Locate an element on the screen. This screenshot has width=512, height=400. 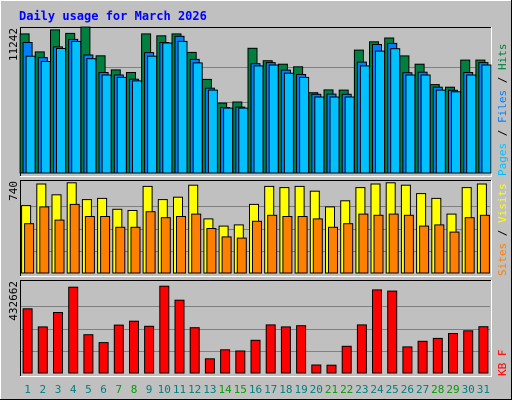
panel-legend: KB F is located at coordinates (502, 363).